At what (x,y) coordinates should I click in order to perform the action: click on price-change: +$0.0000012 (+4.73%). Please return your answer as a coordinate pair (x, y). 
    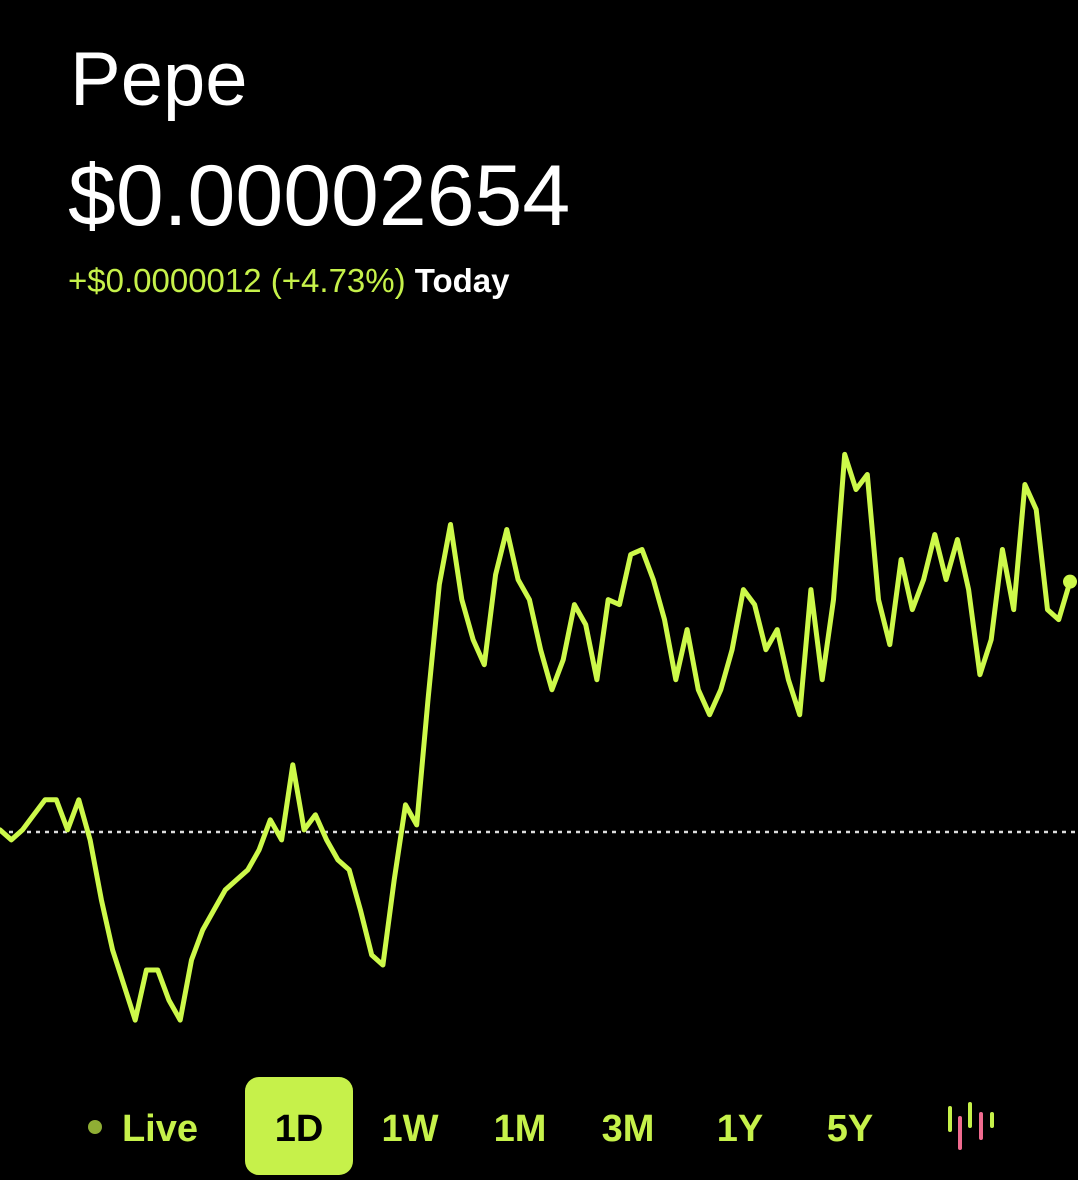
    Looking at the image, I should click on (237, 280).